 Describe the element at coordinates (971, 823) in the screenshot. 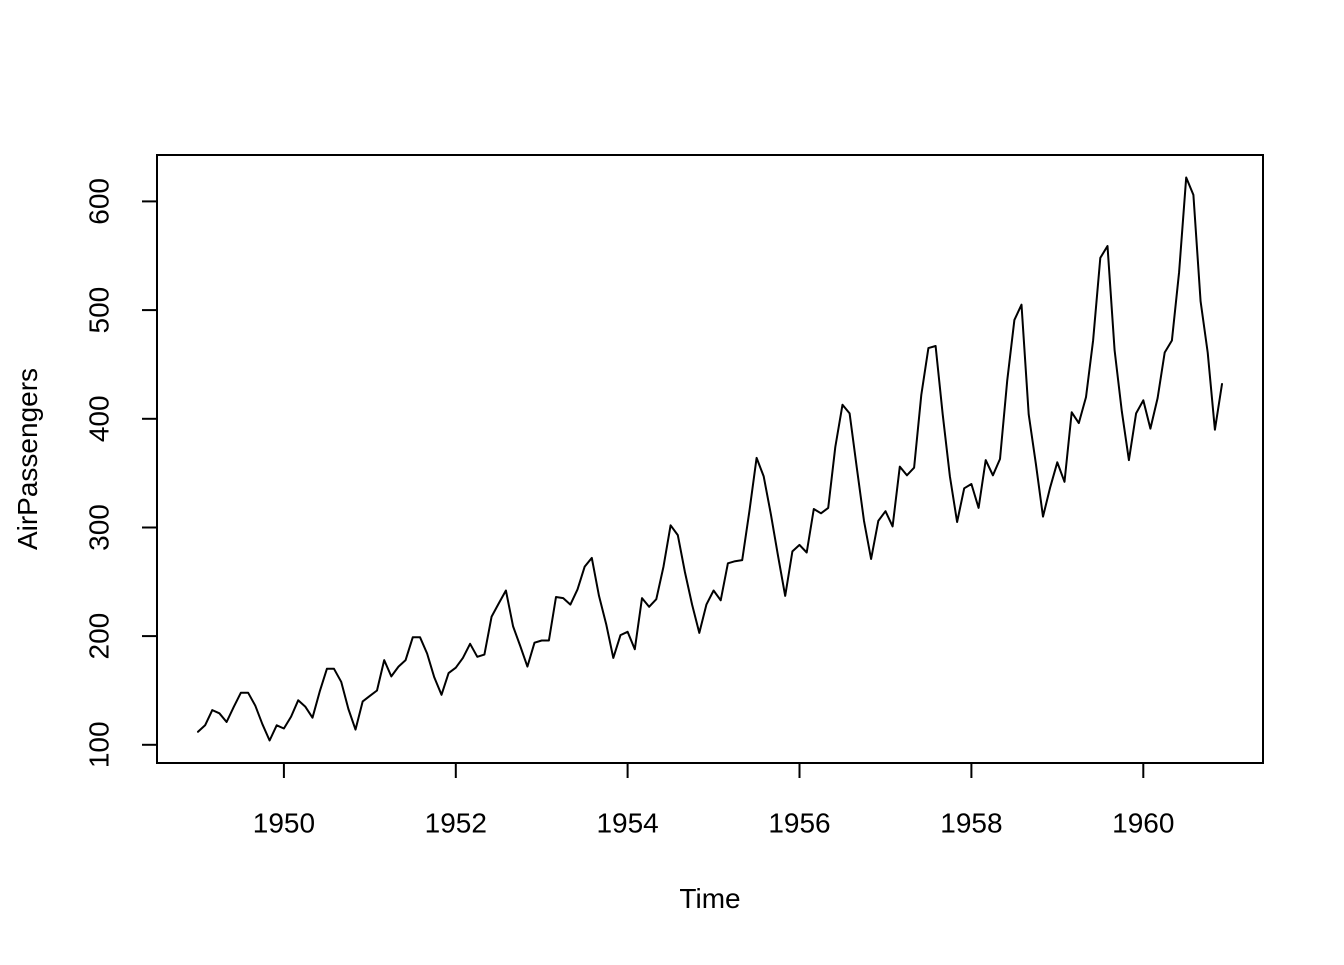

I see `x-tick-label: 1958` at that location.